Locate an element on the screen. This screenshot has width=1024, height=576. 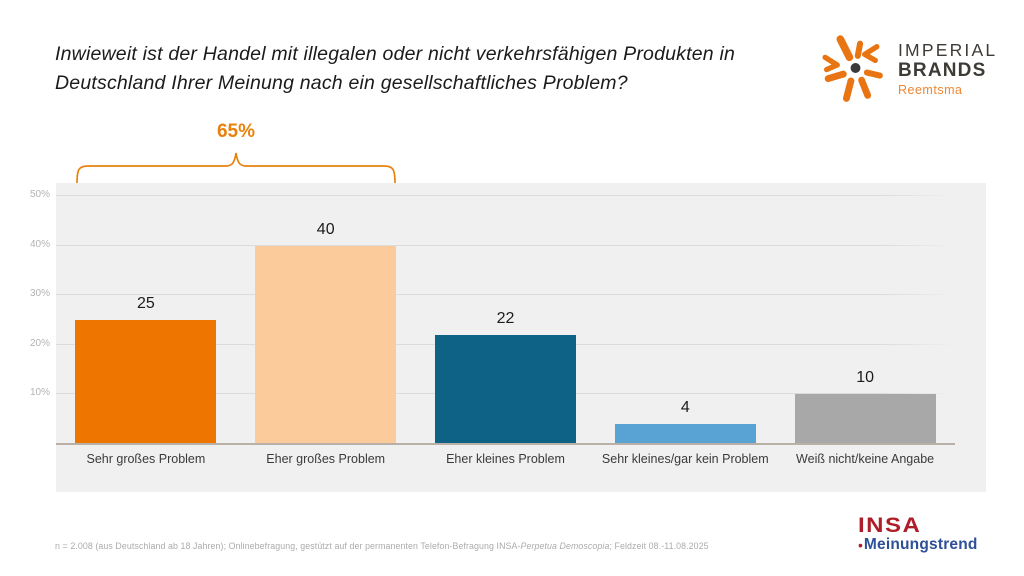
category-label: Sehr großes Problem is located at coordinates (146, 459).